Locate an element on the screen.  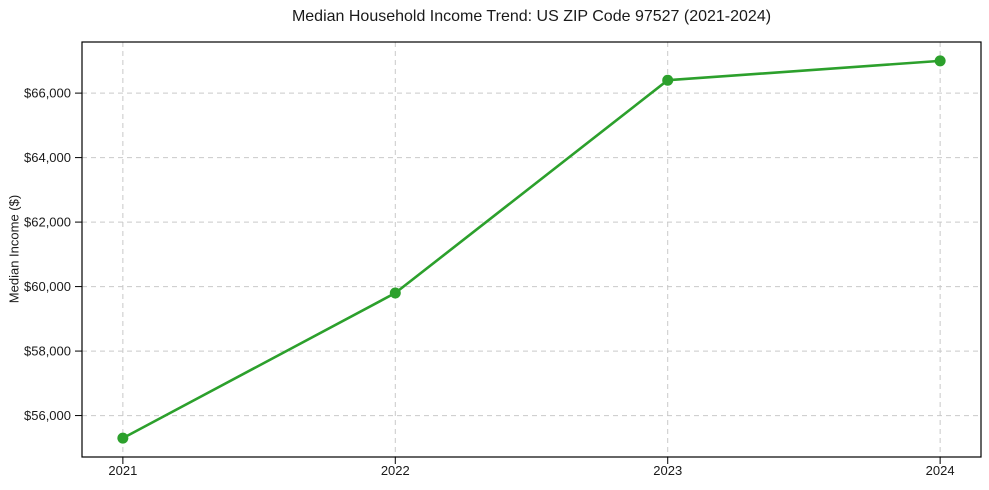
y-tick-label: $60,000 is located at coordinates (47, 286).